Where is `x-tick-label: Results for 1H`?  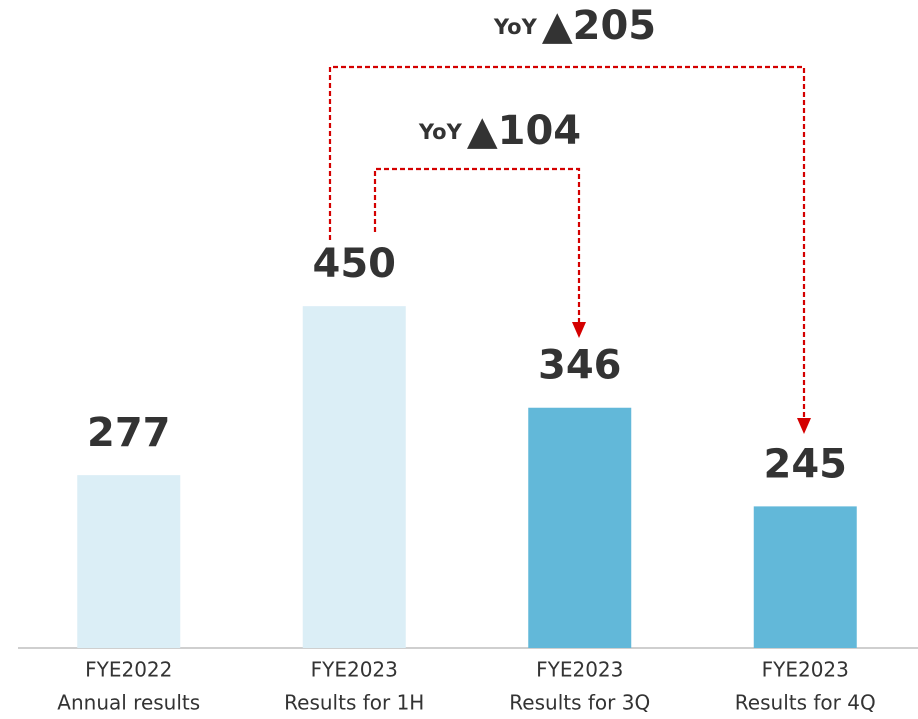
x-tick-label: Results for 1H is located at coordinates (354, 703).